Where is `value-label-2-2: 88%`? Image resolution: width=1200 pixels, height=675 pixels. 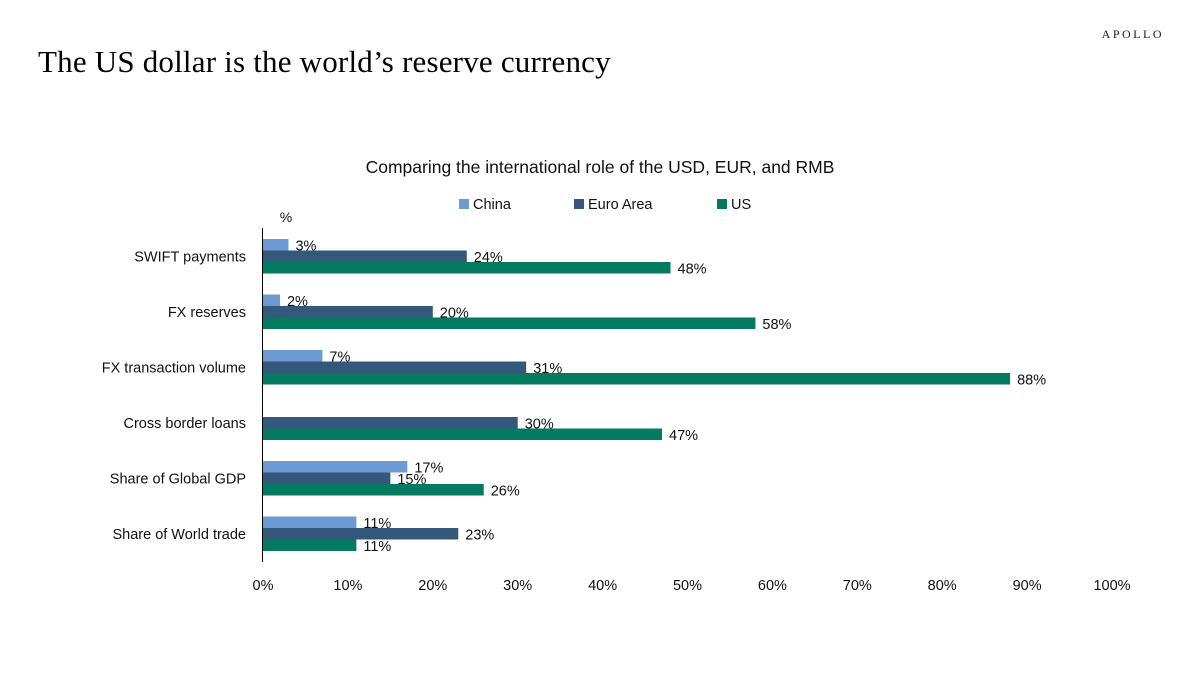
value-label-2-2: 88% is located at coordinates (1031, 380).